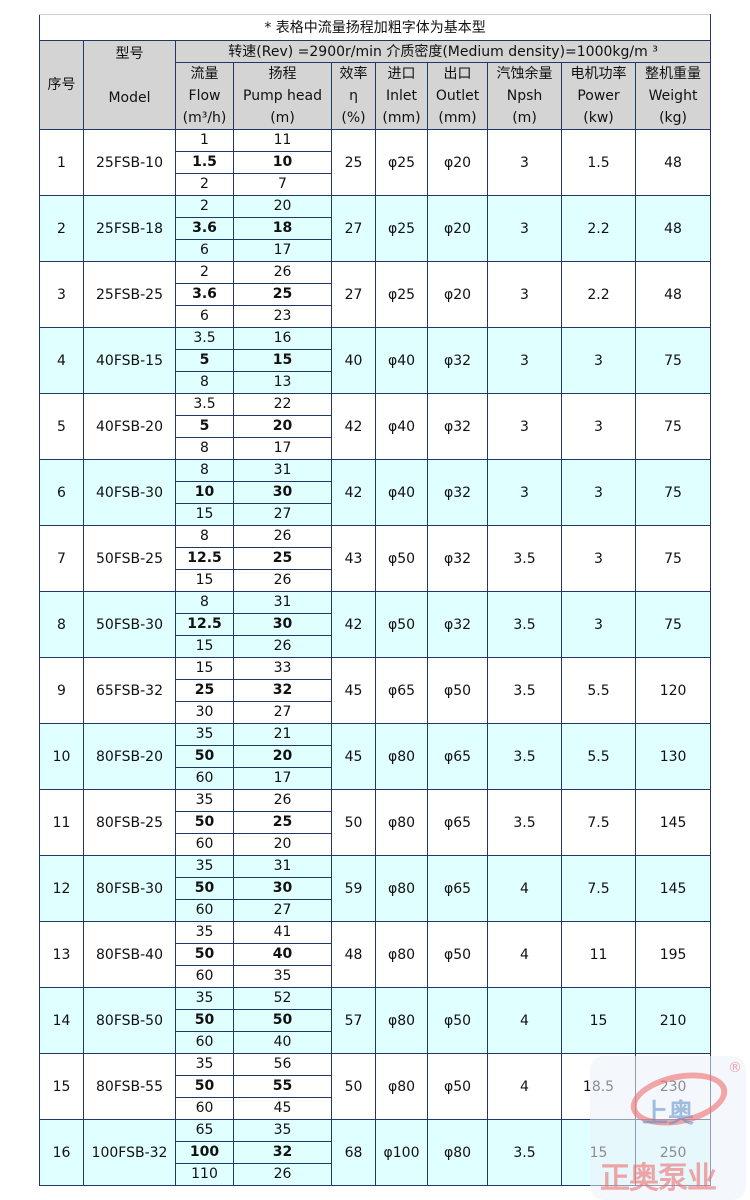  I want to click on head-cell: 18, so click(282, 228).